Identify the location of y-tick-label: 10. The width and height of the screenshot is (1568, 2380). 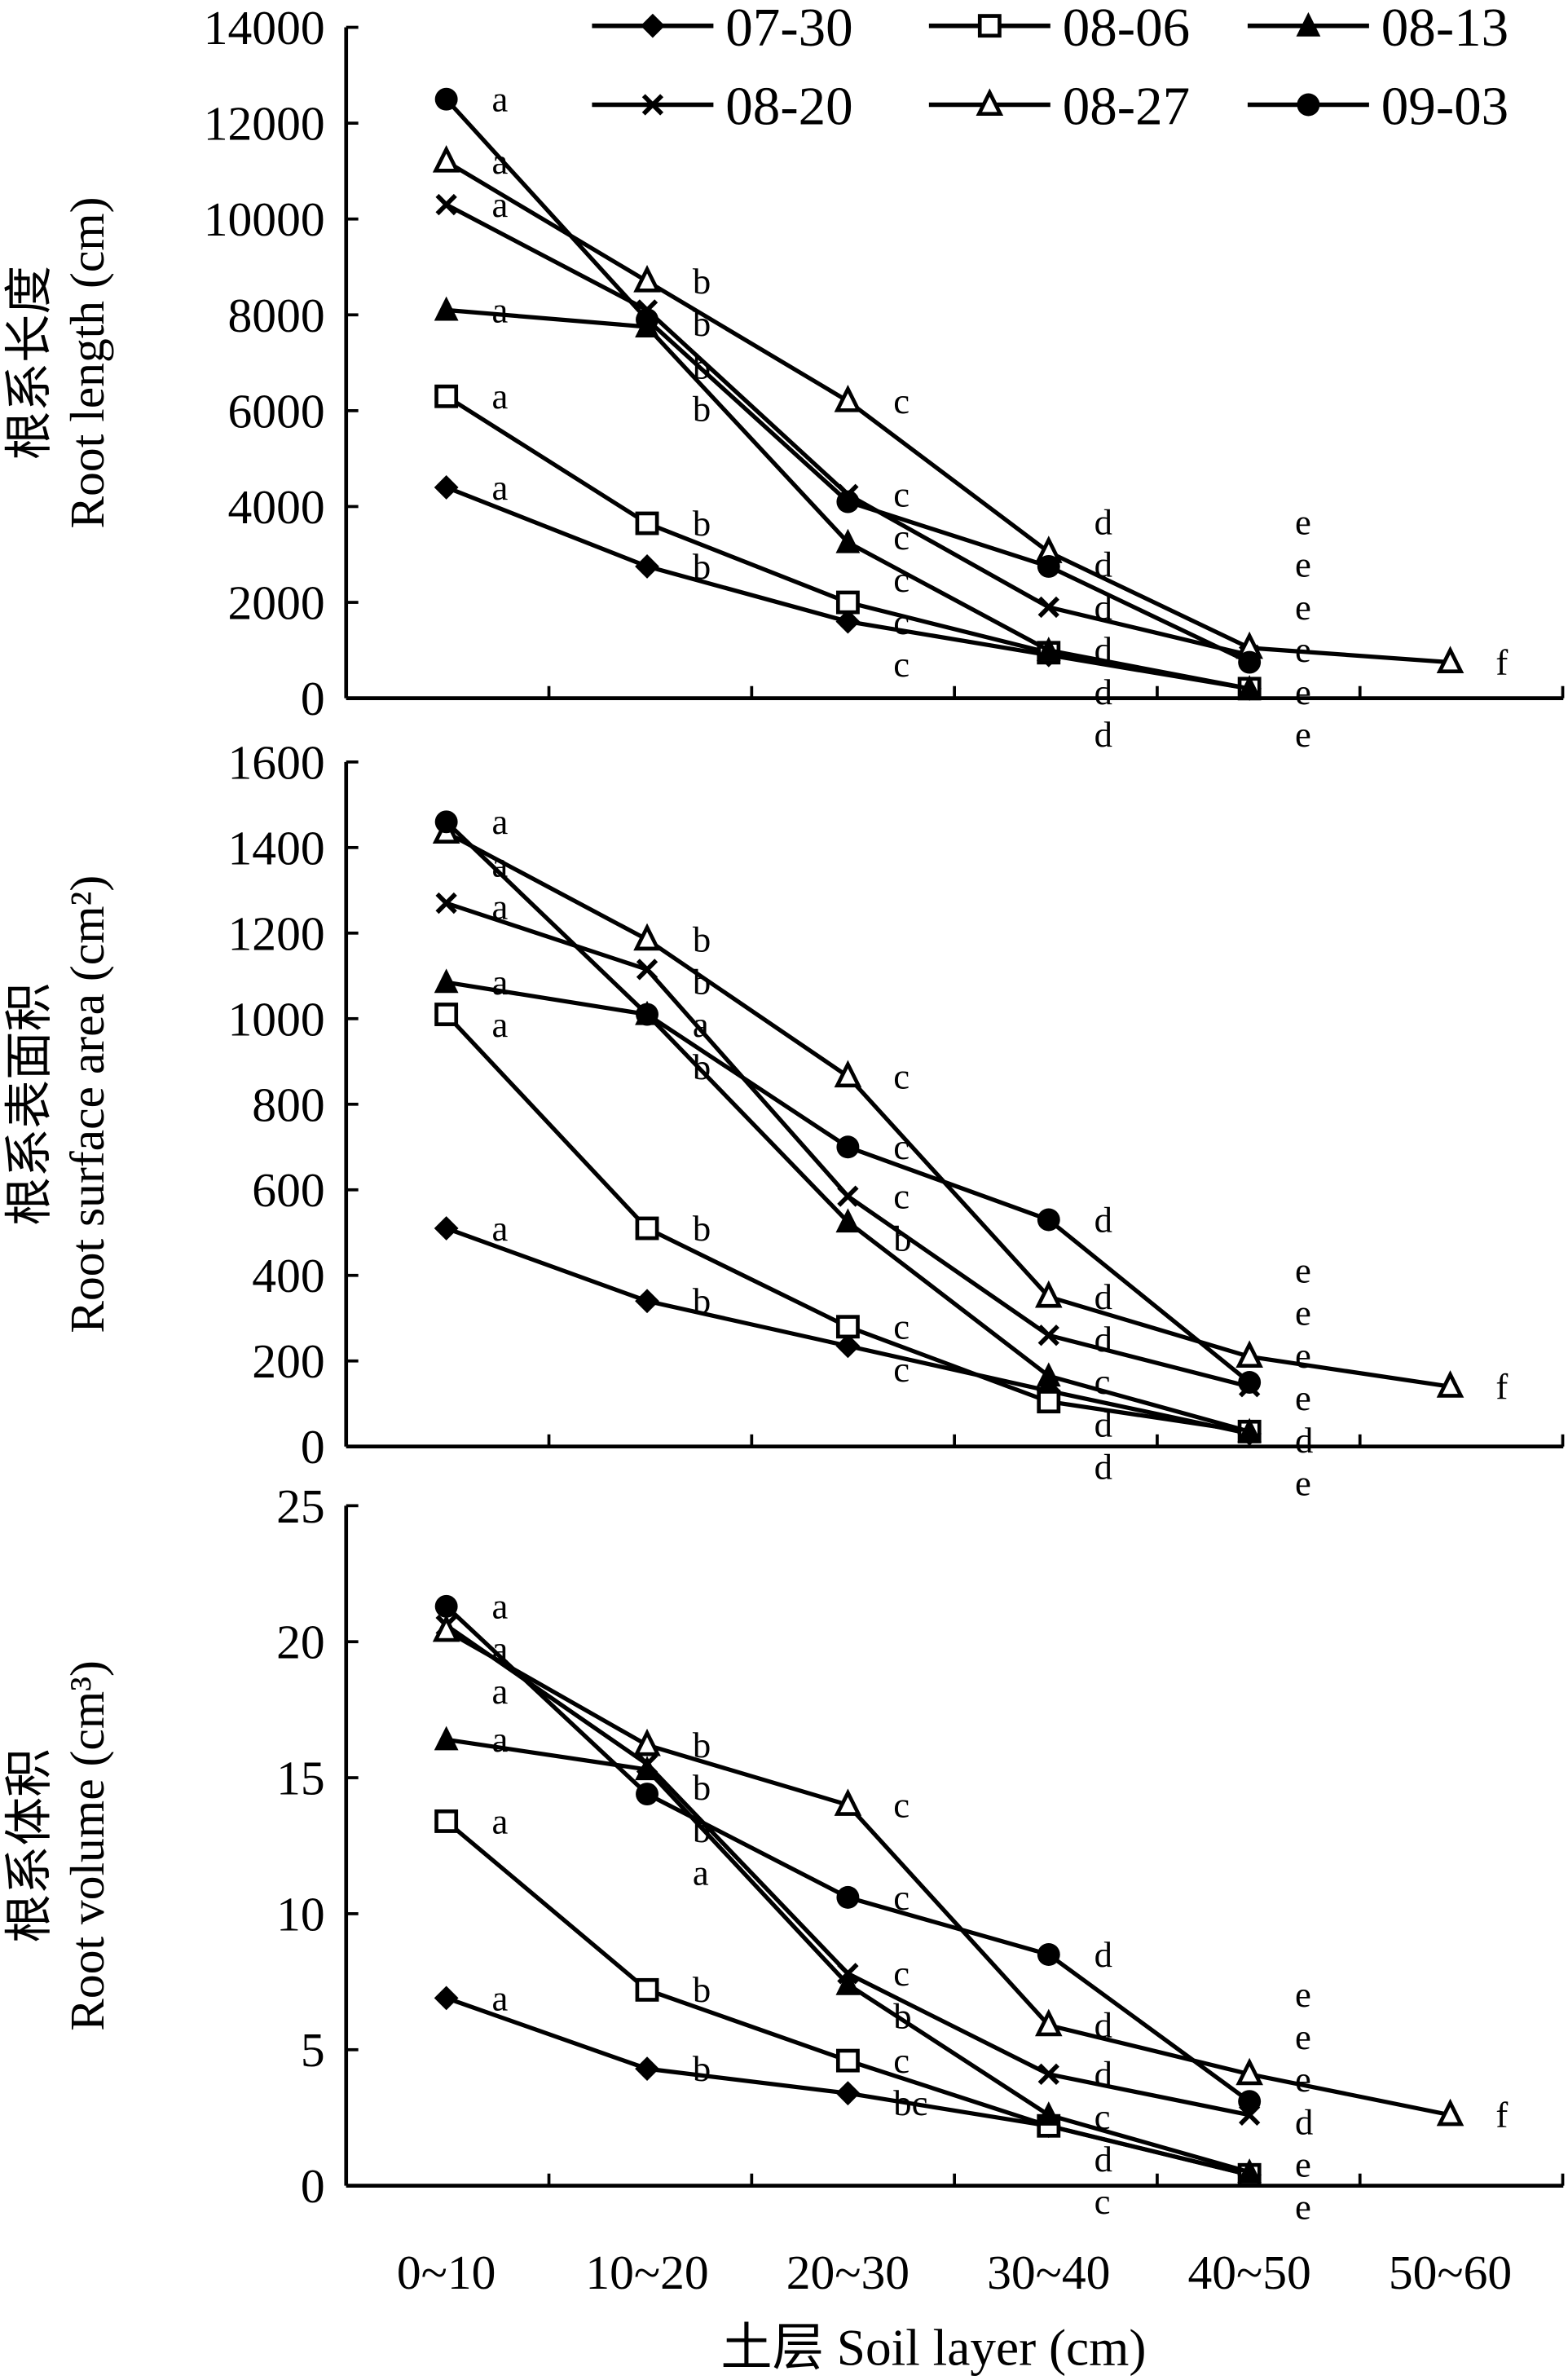
(300, 1914).